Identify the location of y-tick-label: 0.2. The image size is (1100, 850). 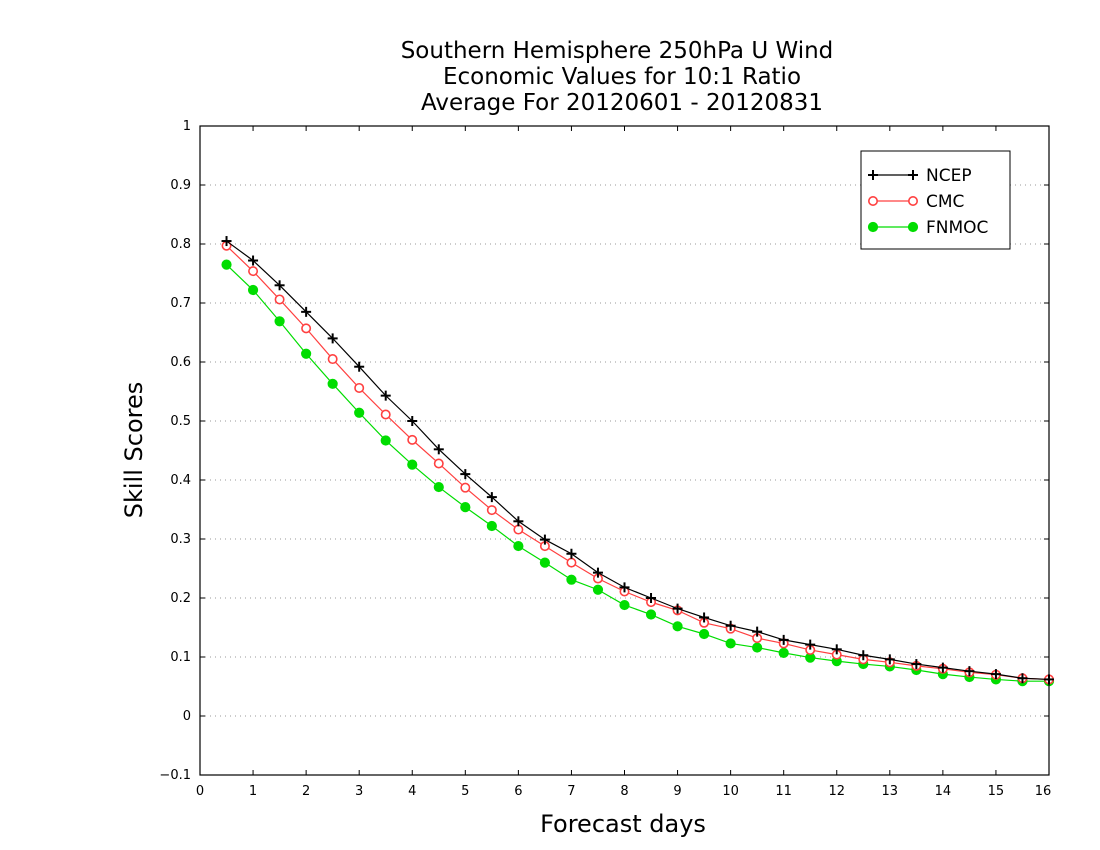
(180, 598).